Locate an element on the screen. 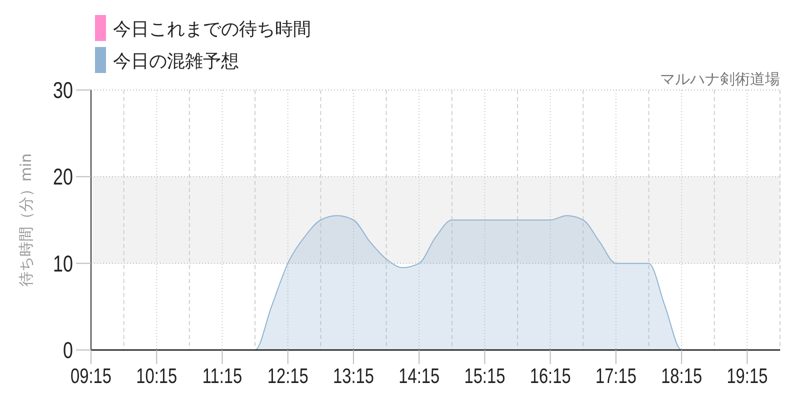  chart-subtitle: マルハナ剣術道場 is located at coordinates (720, 79).